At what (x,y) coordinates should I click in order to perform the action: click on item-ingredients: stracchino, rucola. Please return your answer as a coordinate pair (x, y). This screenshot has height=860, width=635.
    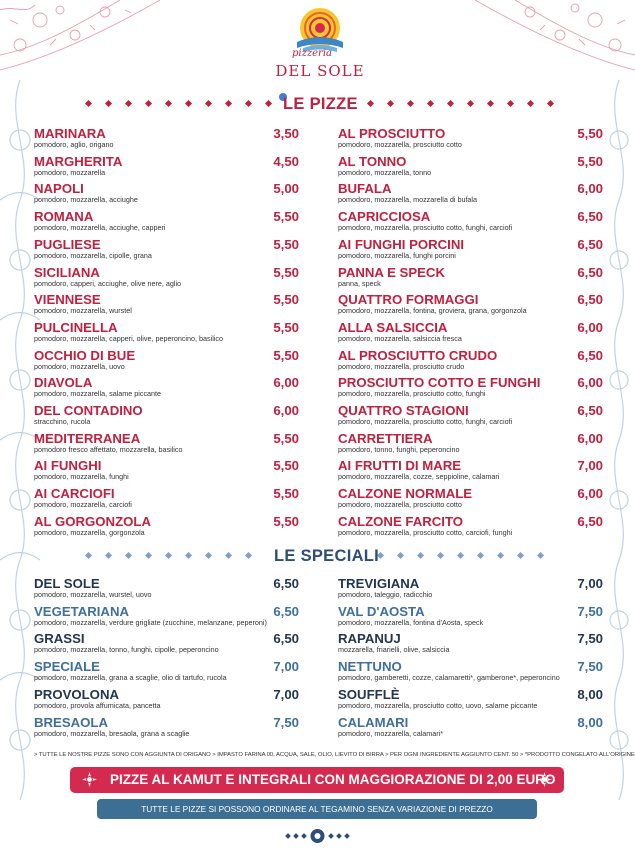
    Looking at the image, I should click on (62, 421).